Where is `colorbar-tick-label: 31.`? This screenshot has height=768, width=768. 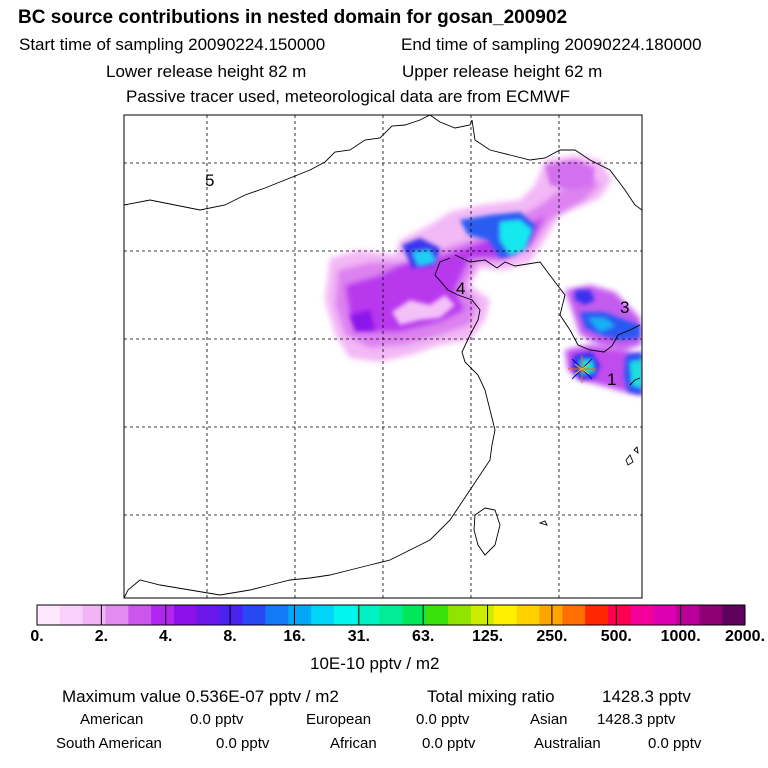
colorbar-tick-label: 31. is located at coordinates (358, 636).